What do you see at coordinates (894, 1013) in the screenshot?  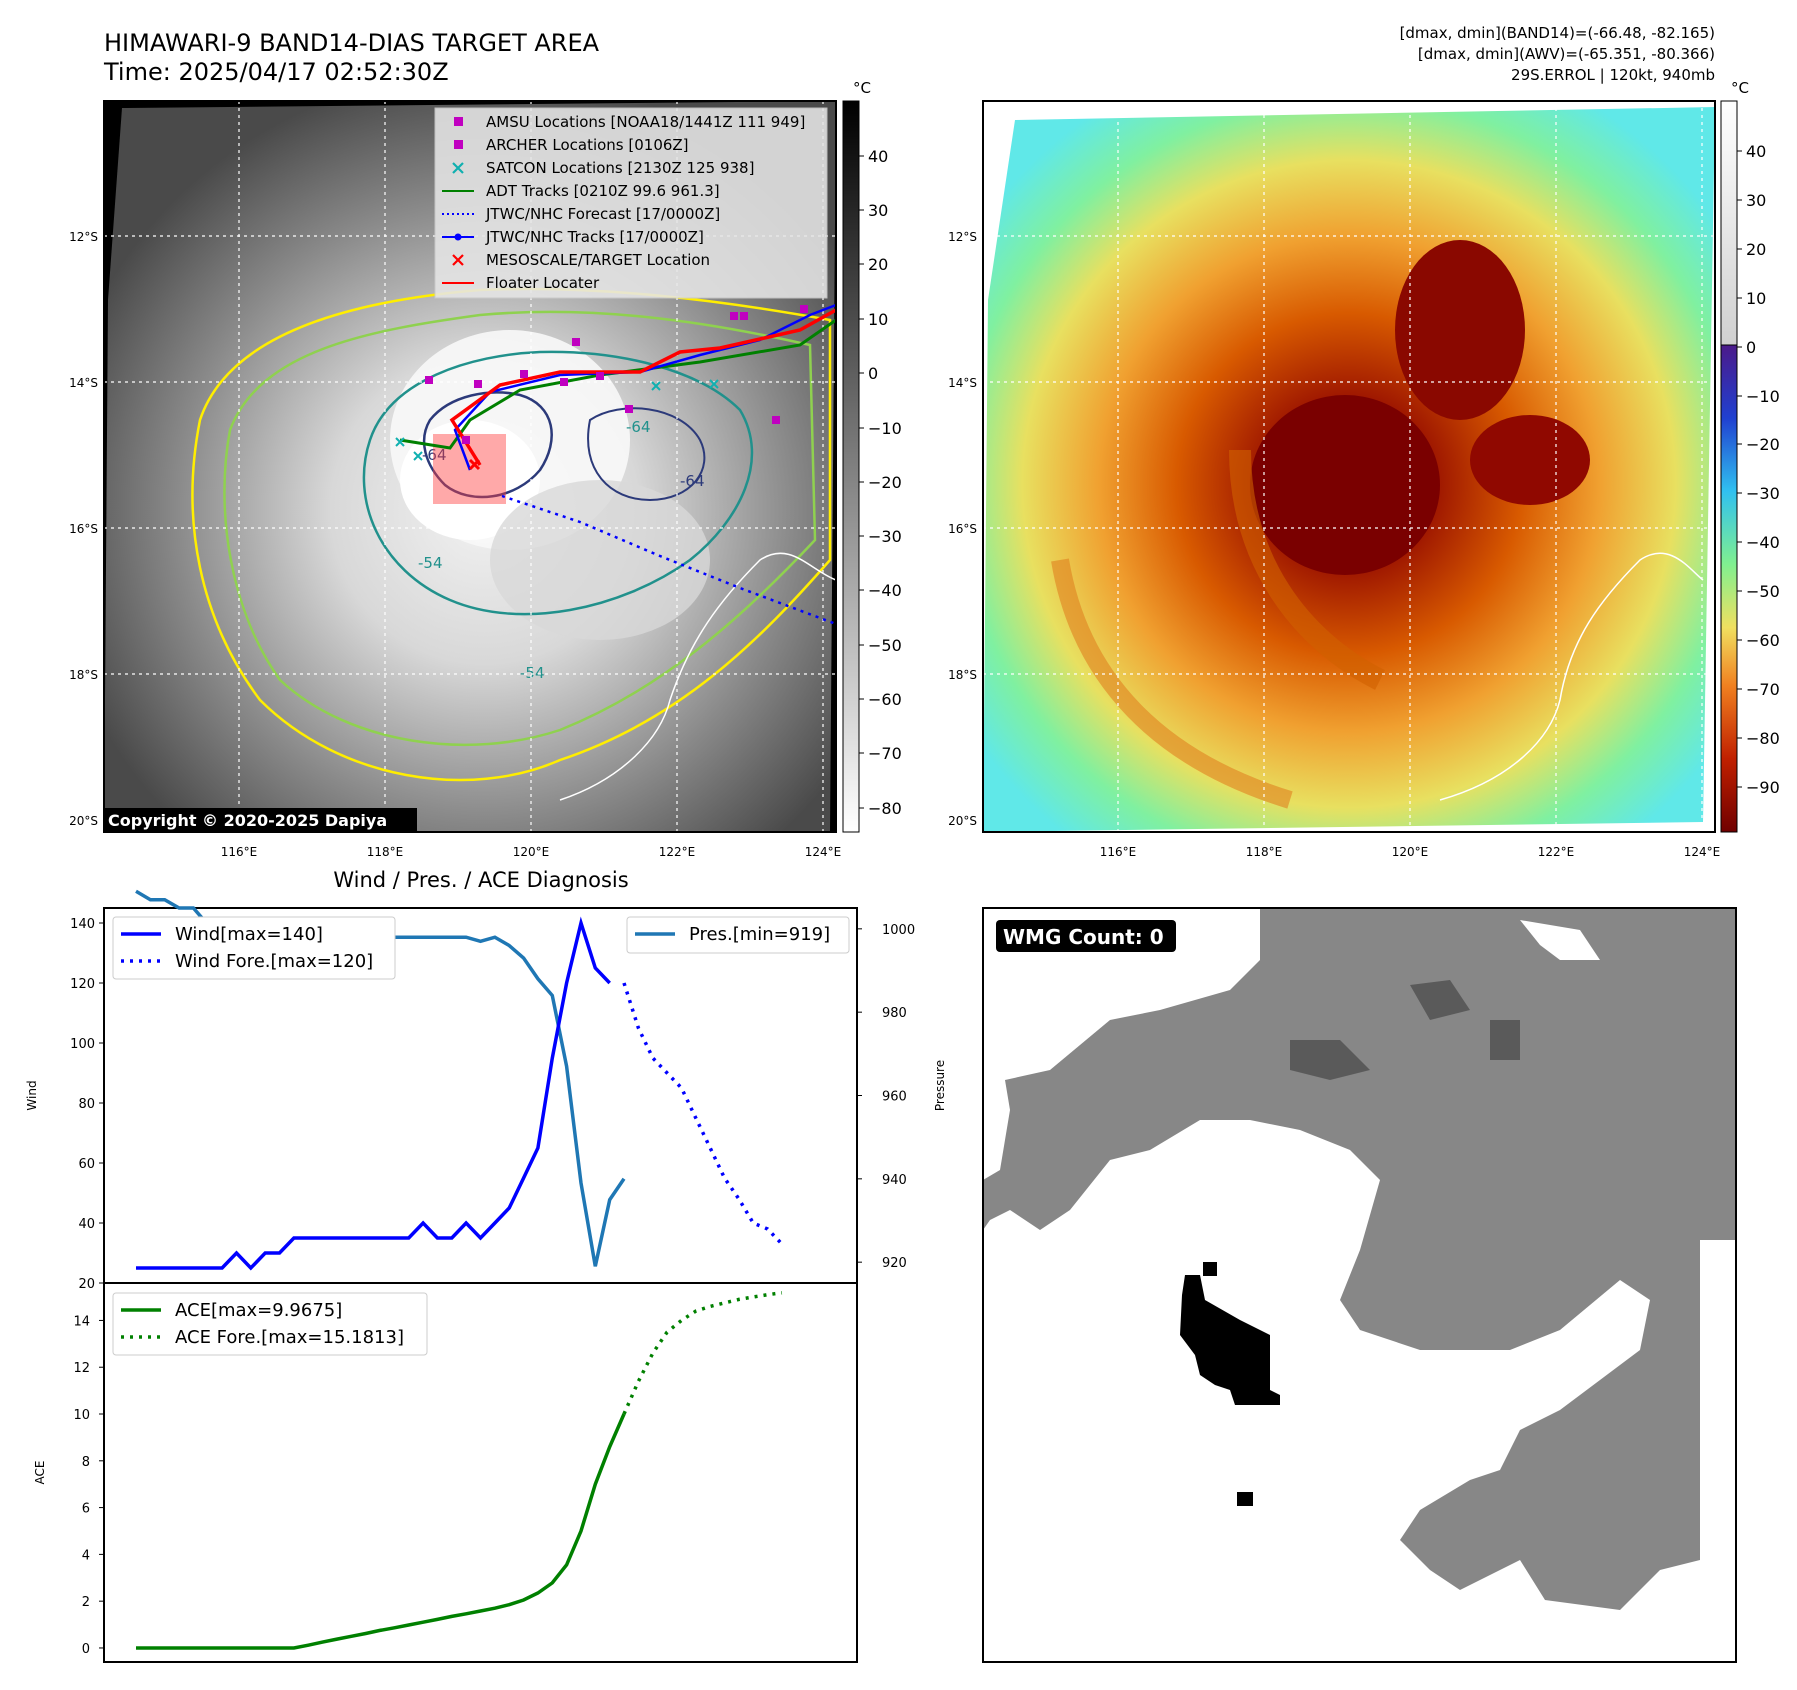 I see `pressure-tick: 980` at bounding box center [894, 1013].